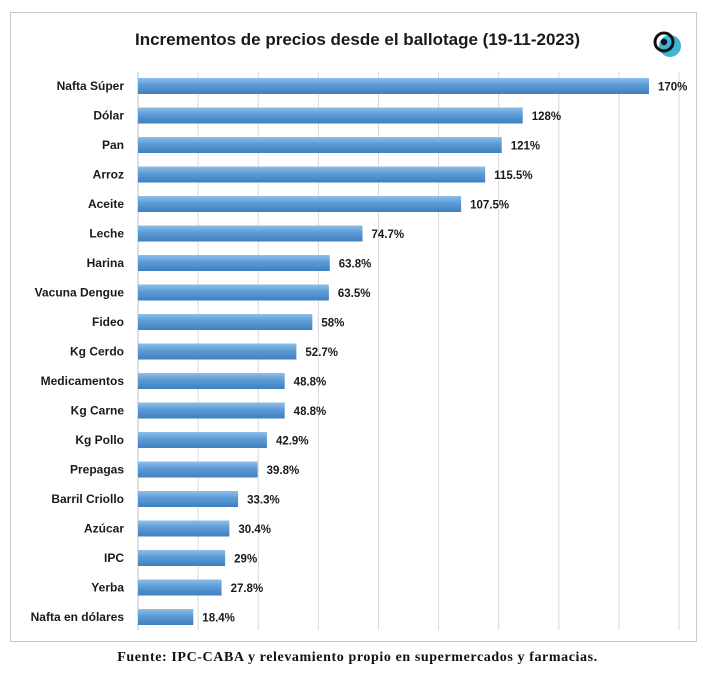 The height and width of the screenshot is (673, 715). Describe the element at coordinates (247, 589) in the screenshot. I see `data-label: 27.8%` at that location.